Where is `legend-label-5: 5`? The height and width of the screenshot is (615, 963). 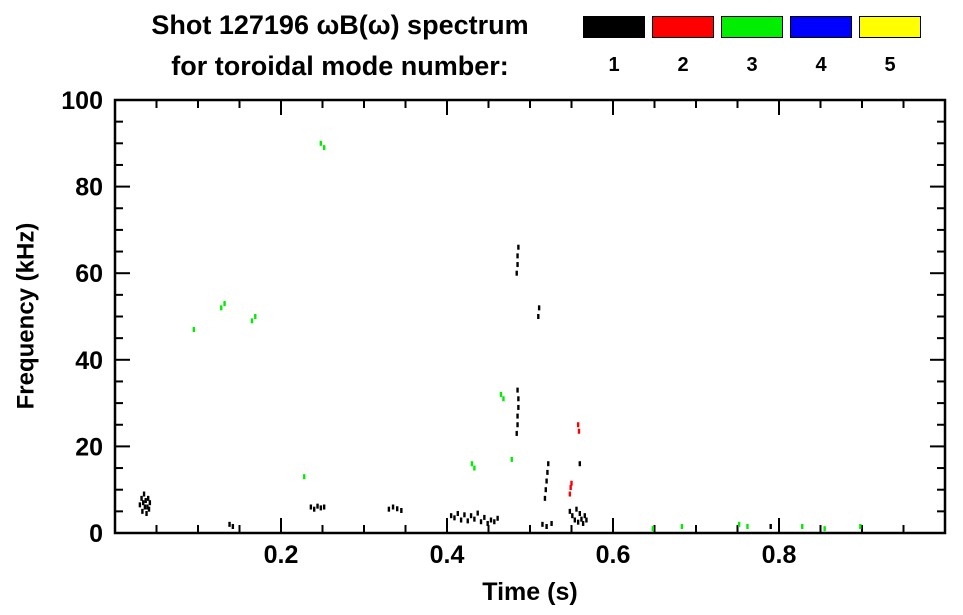
legend-label-5: 5 is located at coordinates (890, 65).